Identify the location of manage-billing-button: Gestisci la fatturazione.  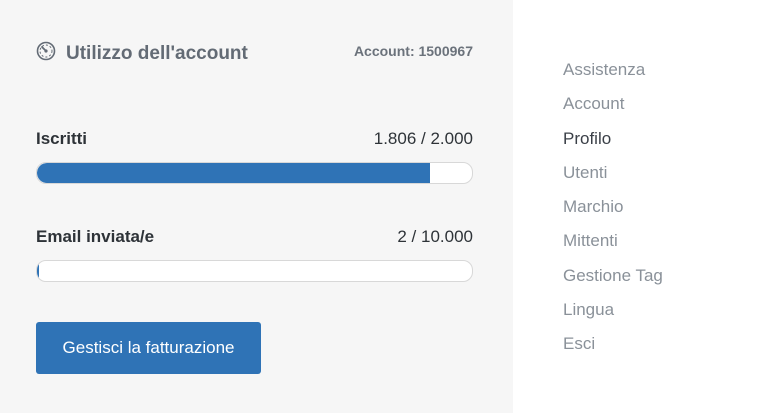
(148, 348).